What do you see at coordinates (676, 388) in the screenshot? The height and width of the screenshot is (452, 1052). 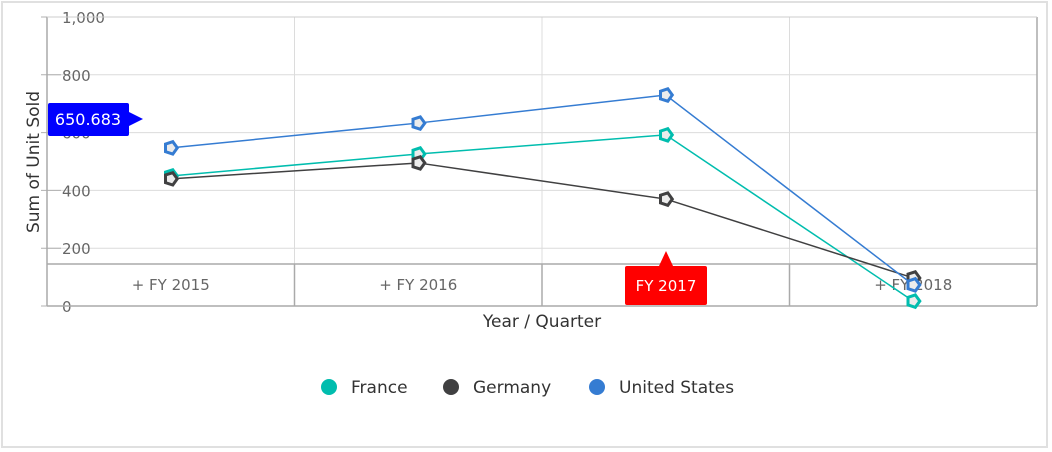 I see `svg-text: United States` at bounding box center [676, 388].